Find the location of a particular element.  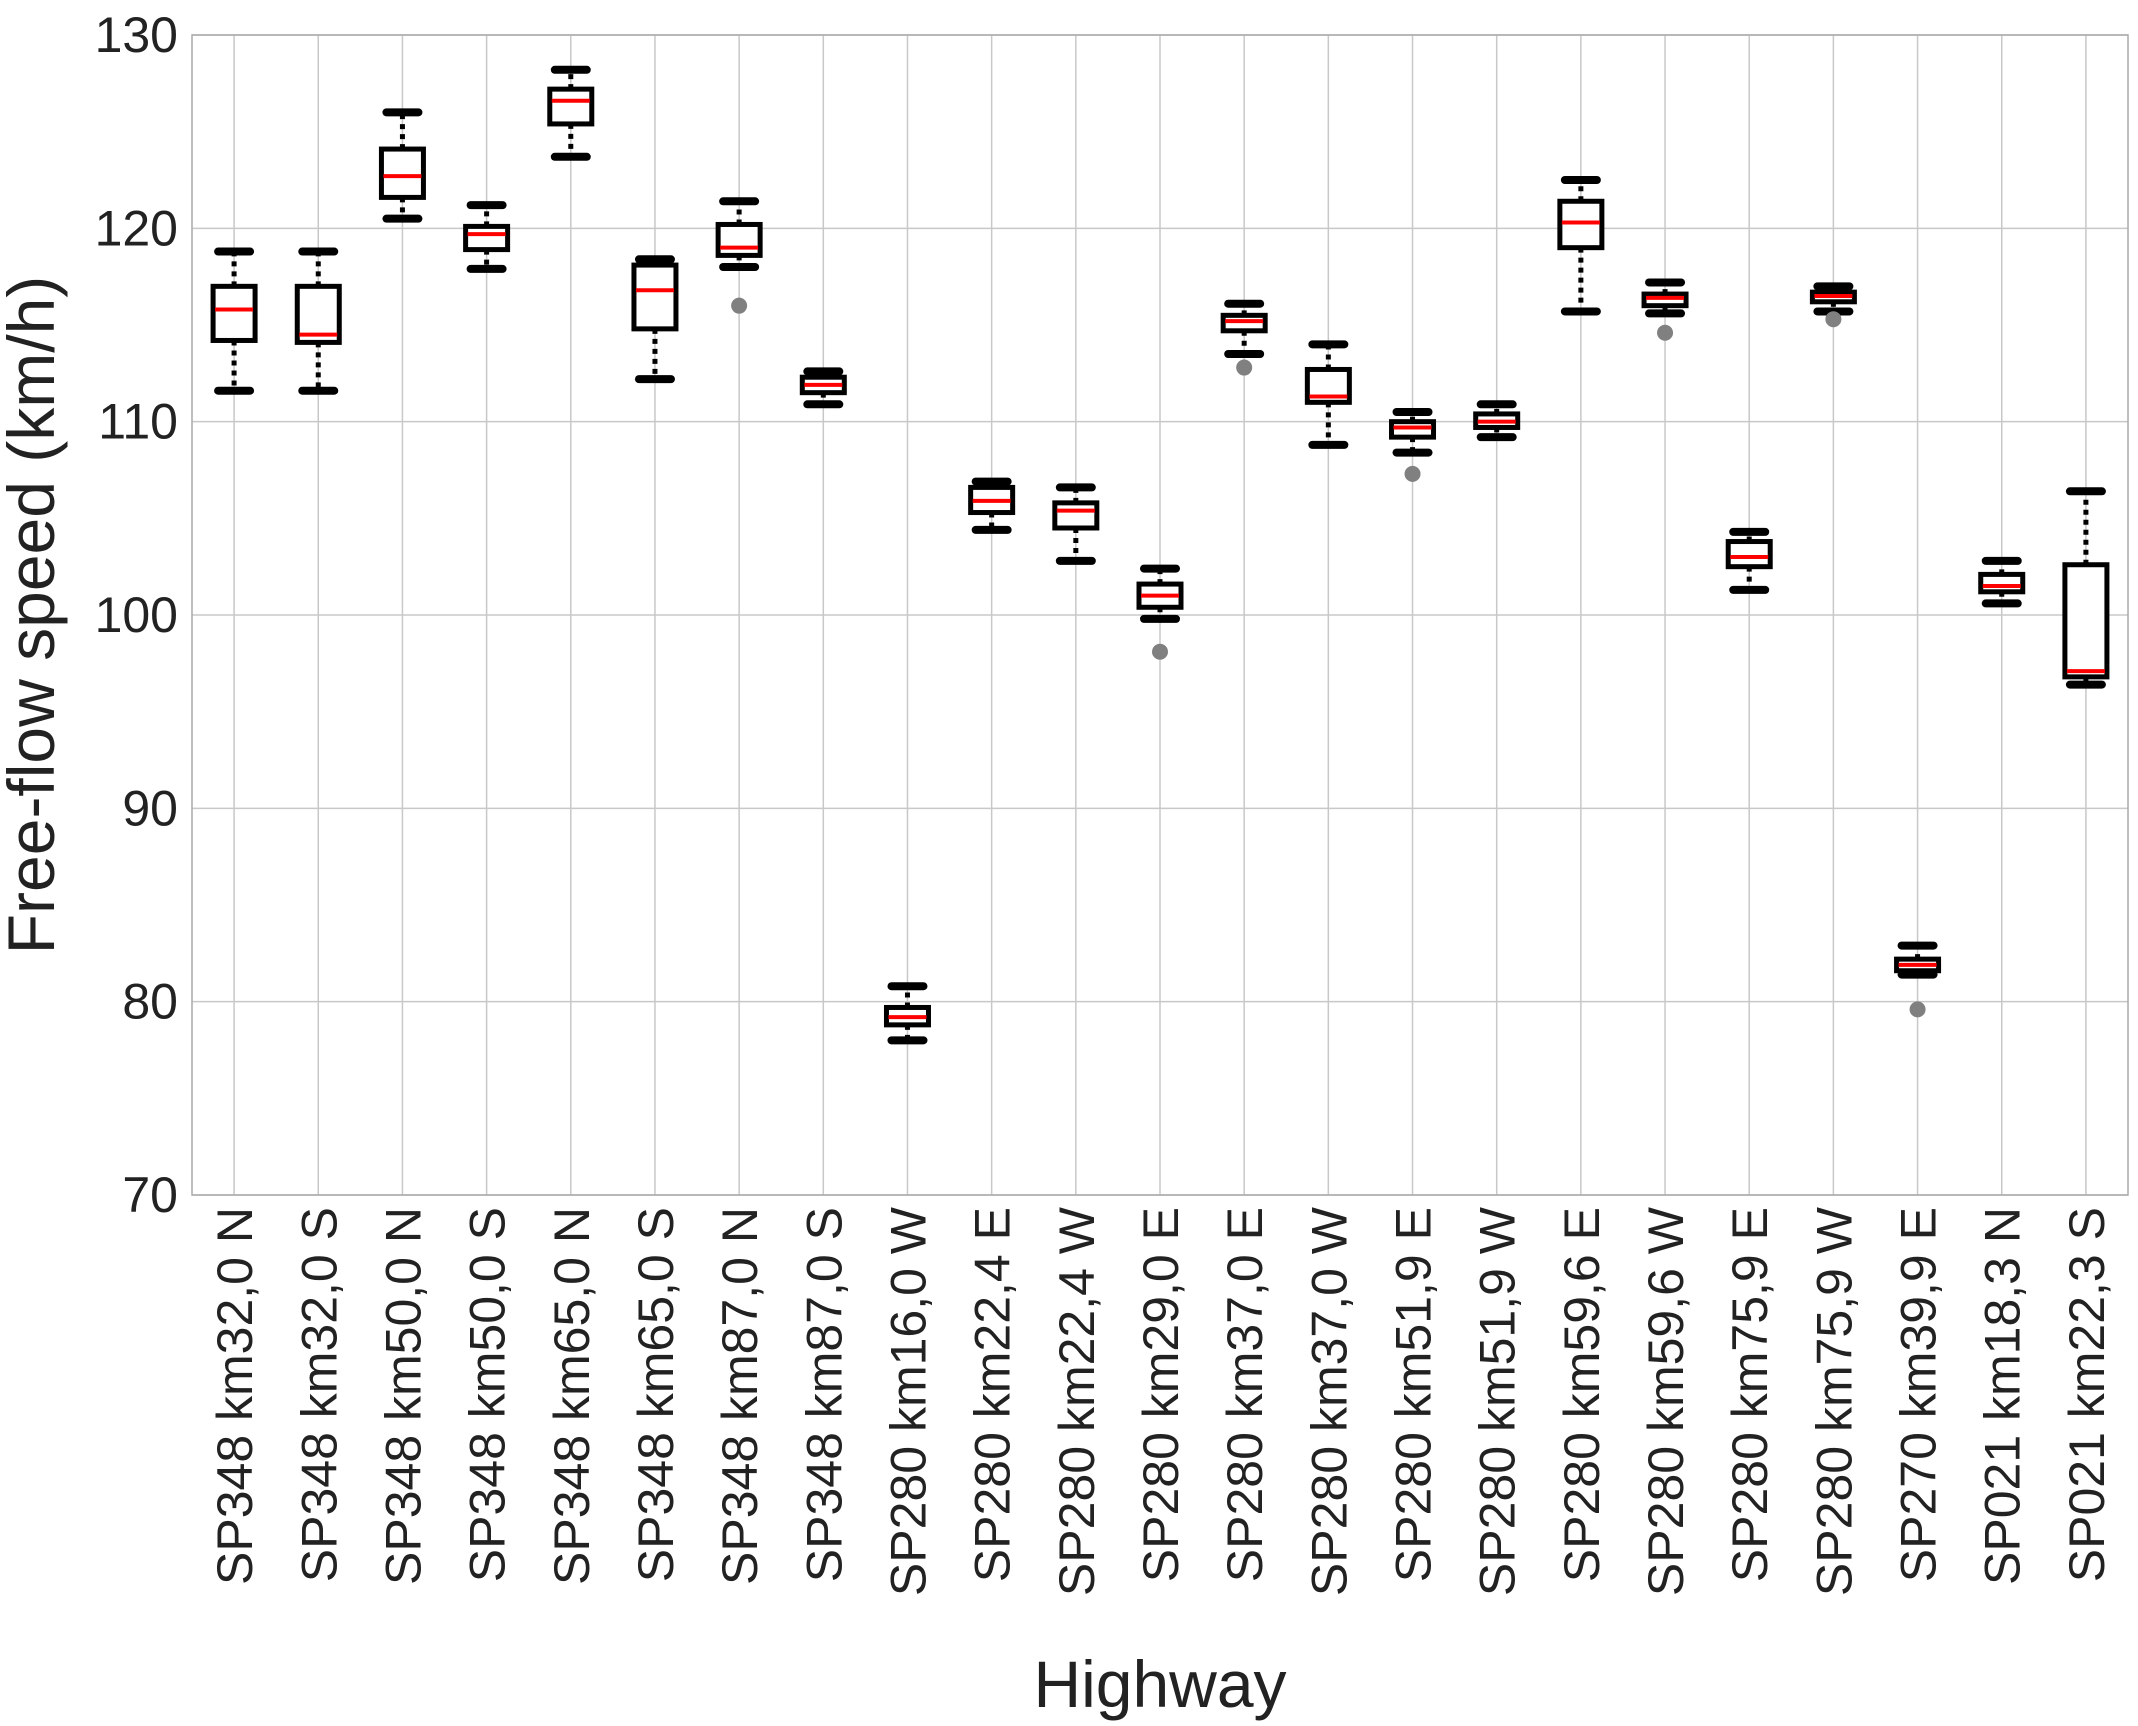

y-axis-ticks: 70 80 90 100 110 120 130 is located at coordinates (136, 615).